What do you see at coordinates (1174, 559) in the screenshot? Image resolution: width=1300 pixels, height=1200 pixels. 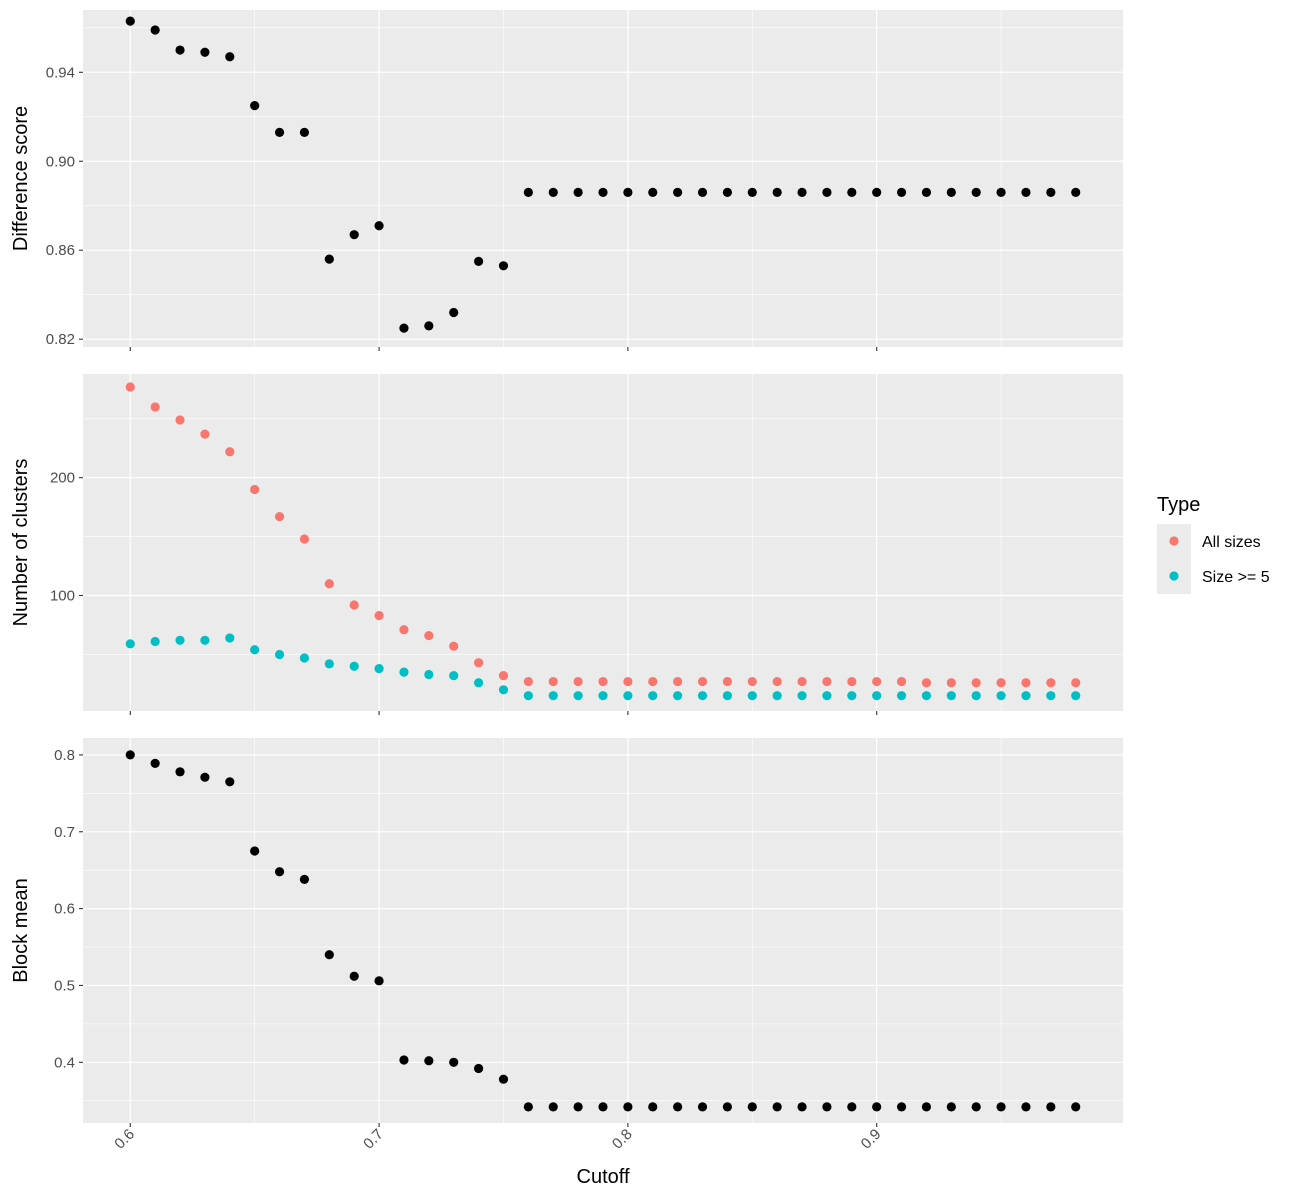 I see `legend-key-background` at bounding box center [1174, 559].